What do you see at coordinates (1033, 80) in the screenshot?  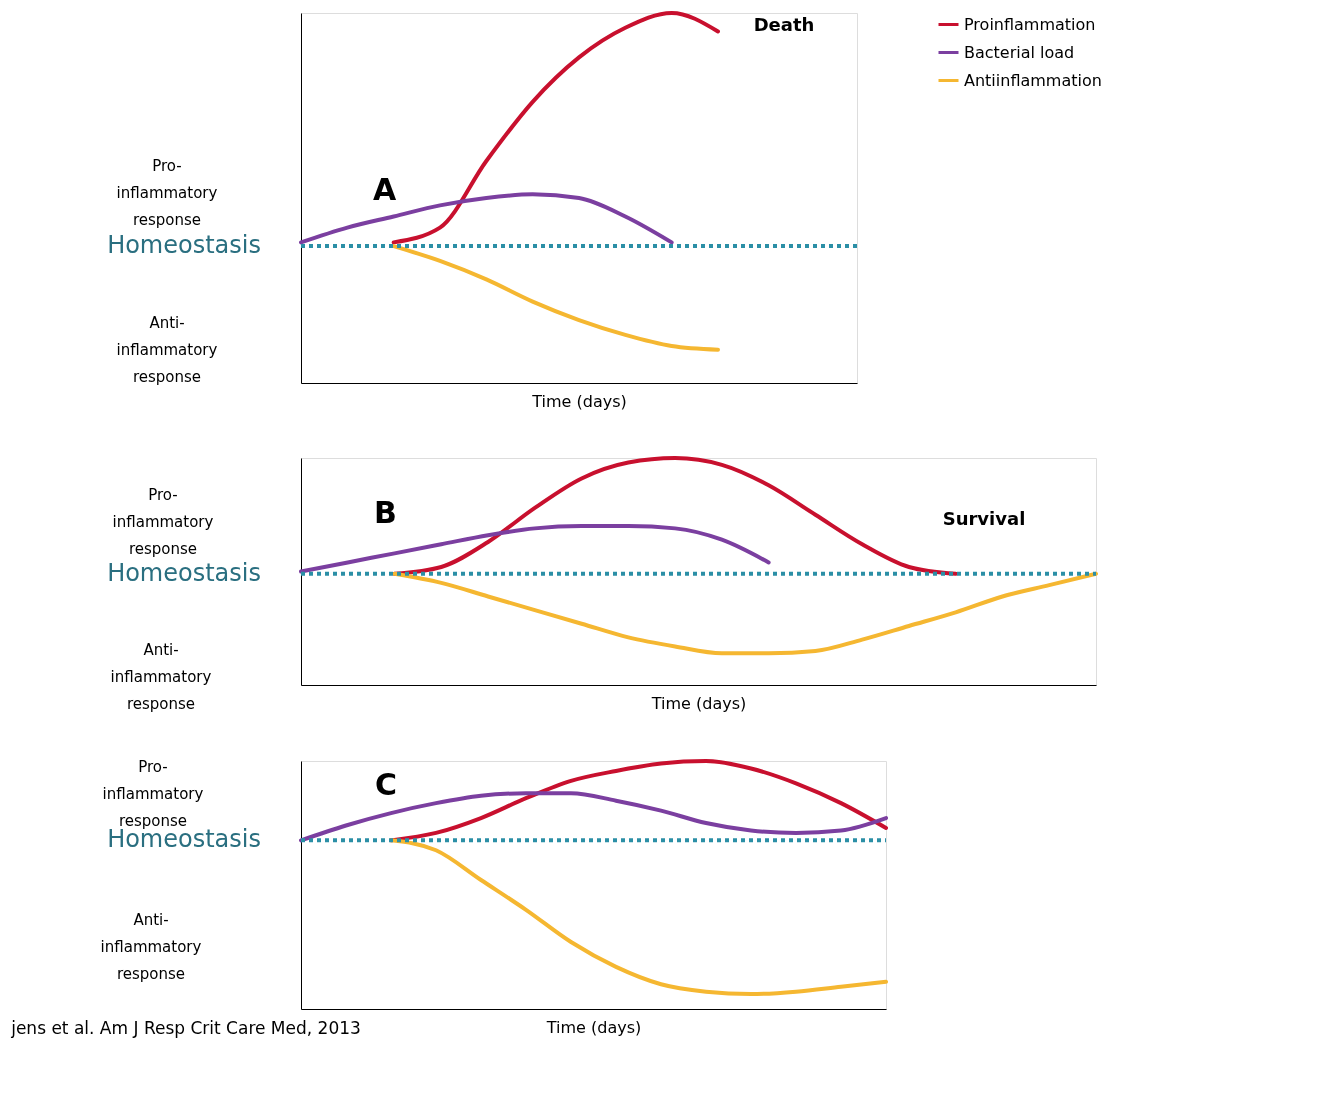 I see `legend-label: Antiinflammation` at bounding box center [1033, 80].